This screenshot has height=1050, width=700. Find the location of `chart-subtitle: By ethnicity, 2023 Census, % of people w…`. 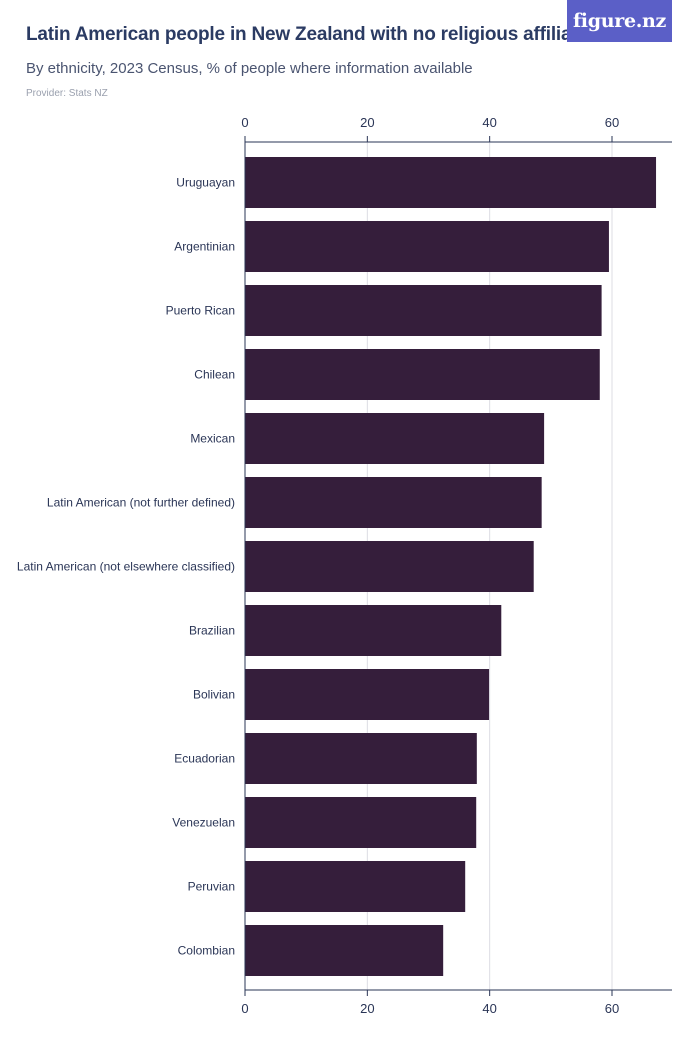

chart-subtitle: By ethnicity, 2023 Census, % of people w… is located at coordinates (249, 68).